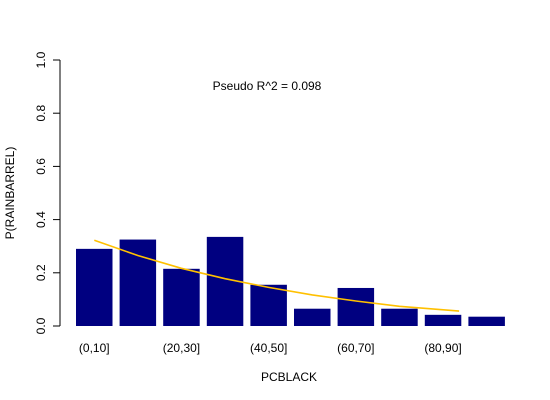 The image size is (550, 400). I want to click on y-tick-label: 0.8, so click(41, 113).